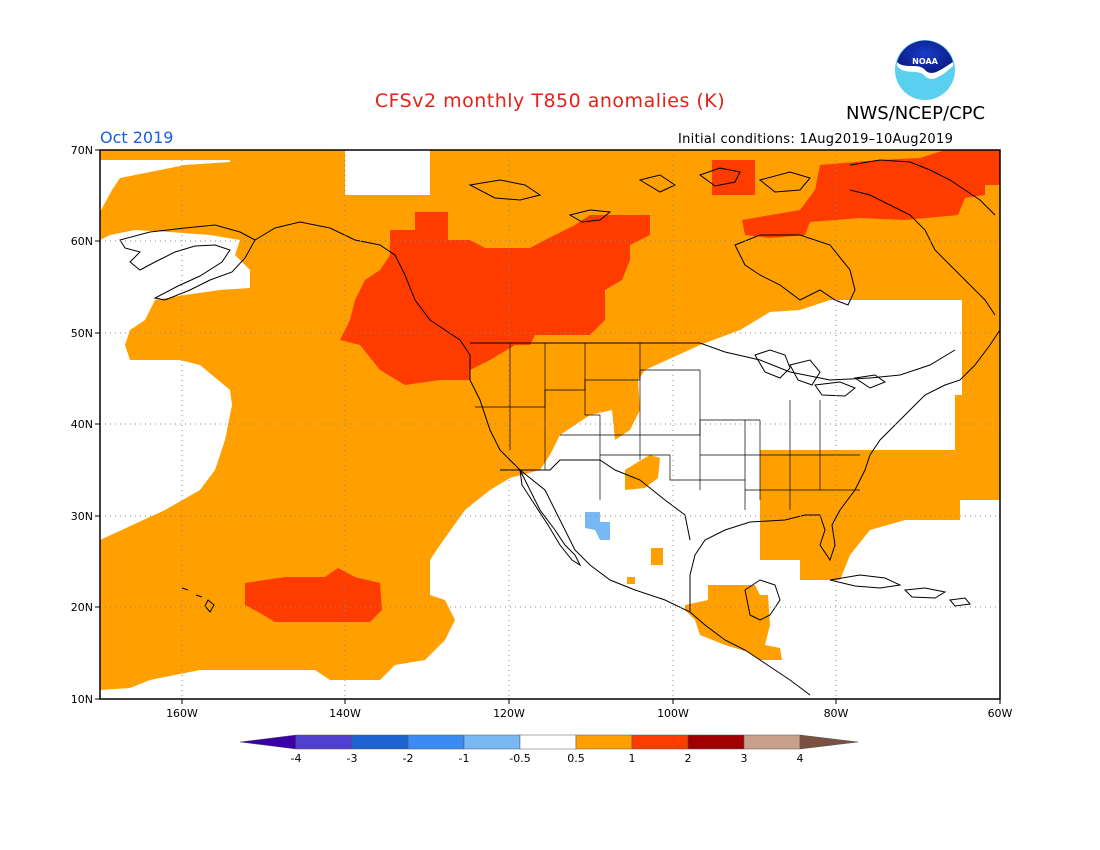  What do you see at coordinates (82, 150) in the screenshot?
I see `lat-label-70n: 70N` at bounding box center [82, 150].